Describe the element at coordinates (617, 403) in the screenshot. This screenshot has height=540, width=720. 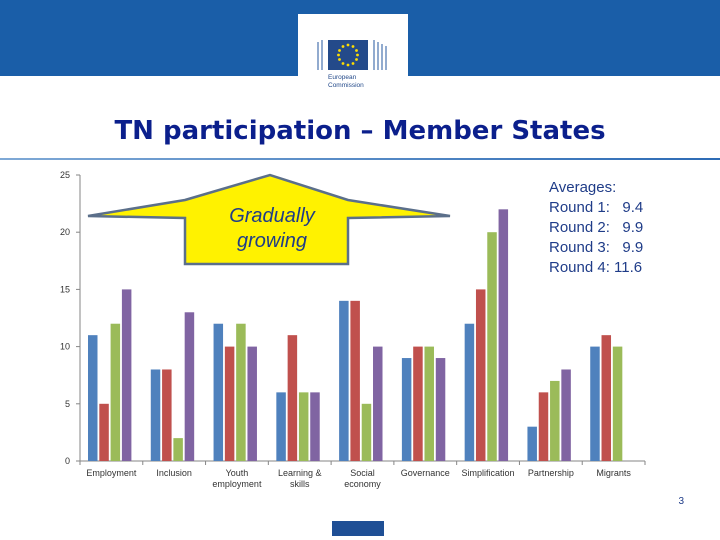
I see `bar-round3-cat9` at that location.